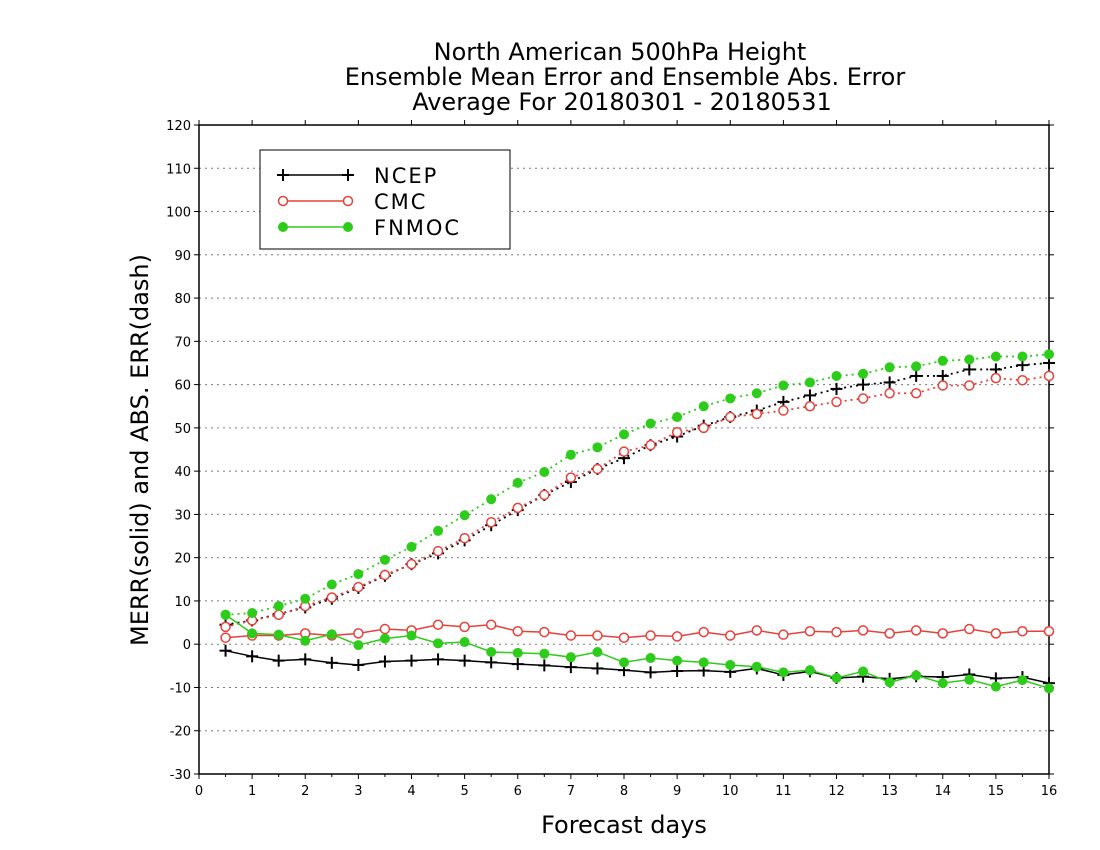 The width and height of the screenshot is (1100, 850). I want to click on x-tick-label: 13, so click(889, 791).